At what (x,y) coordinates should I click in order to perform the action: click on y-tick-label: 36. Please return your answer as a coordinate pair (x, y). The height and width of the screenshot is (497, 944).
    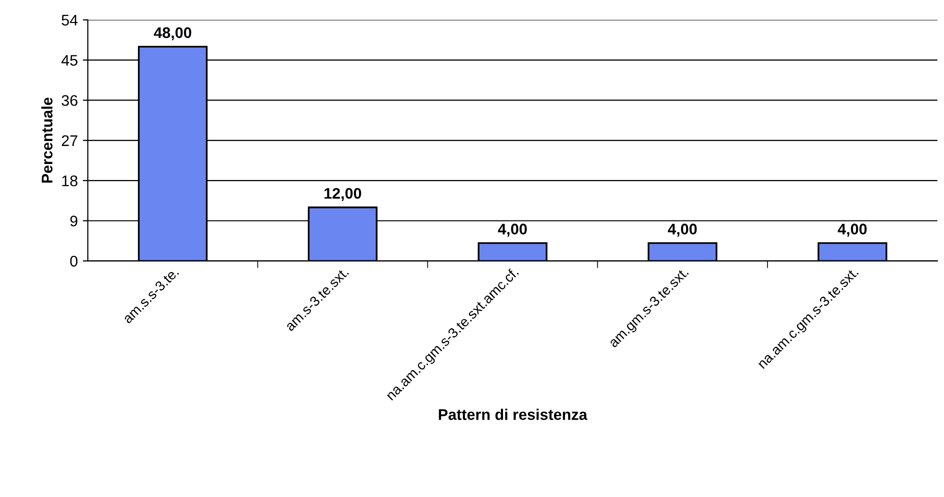
    Looking at the image, I should click on (70, 100).